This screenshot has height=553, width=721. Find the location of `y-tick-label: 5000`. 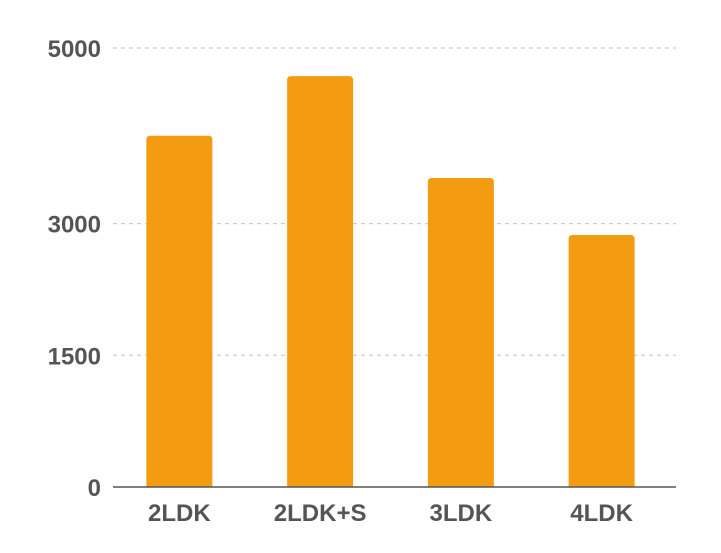

y-tick-label: 5000 is located at coordinates (74, 49).